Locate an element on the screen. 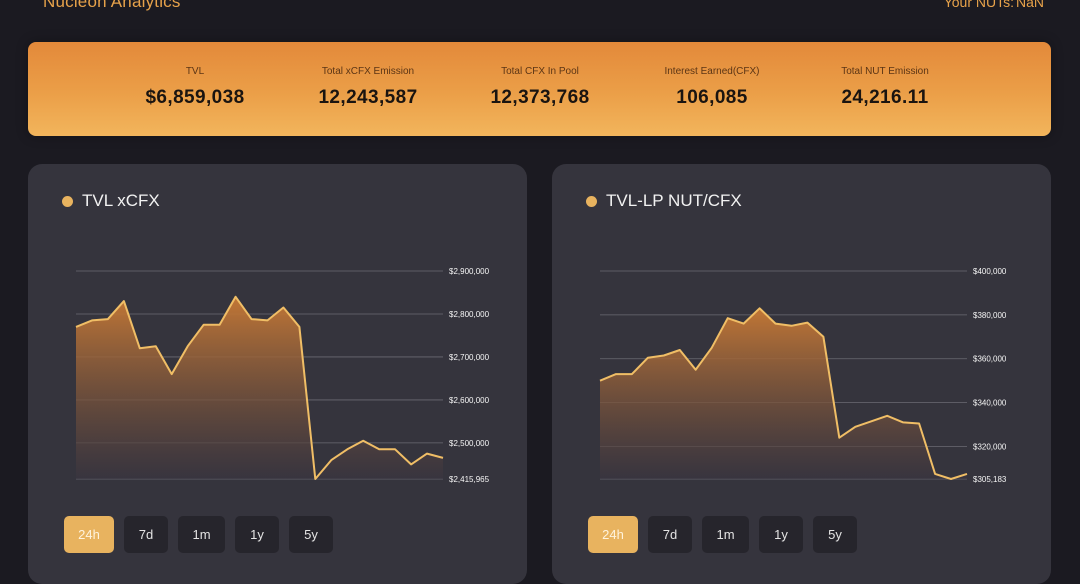  nuts-balance: Your NUTs: NaN is located at coordinates (993, 5).